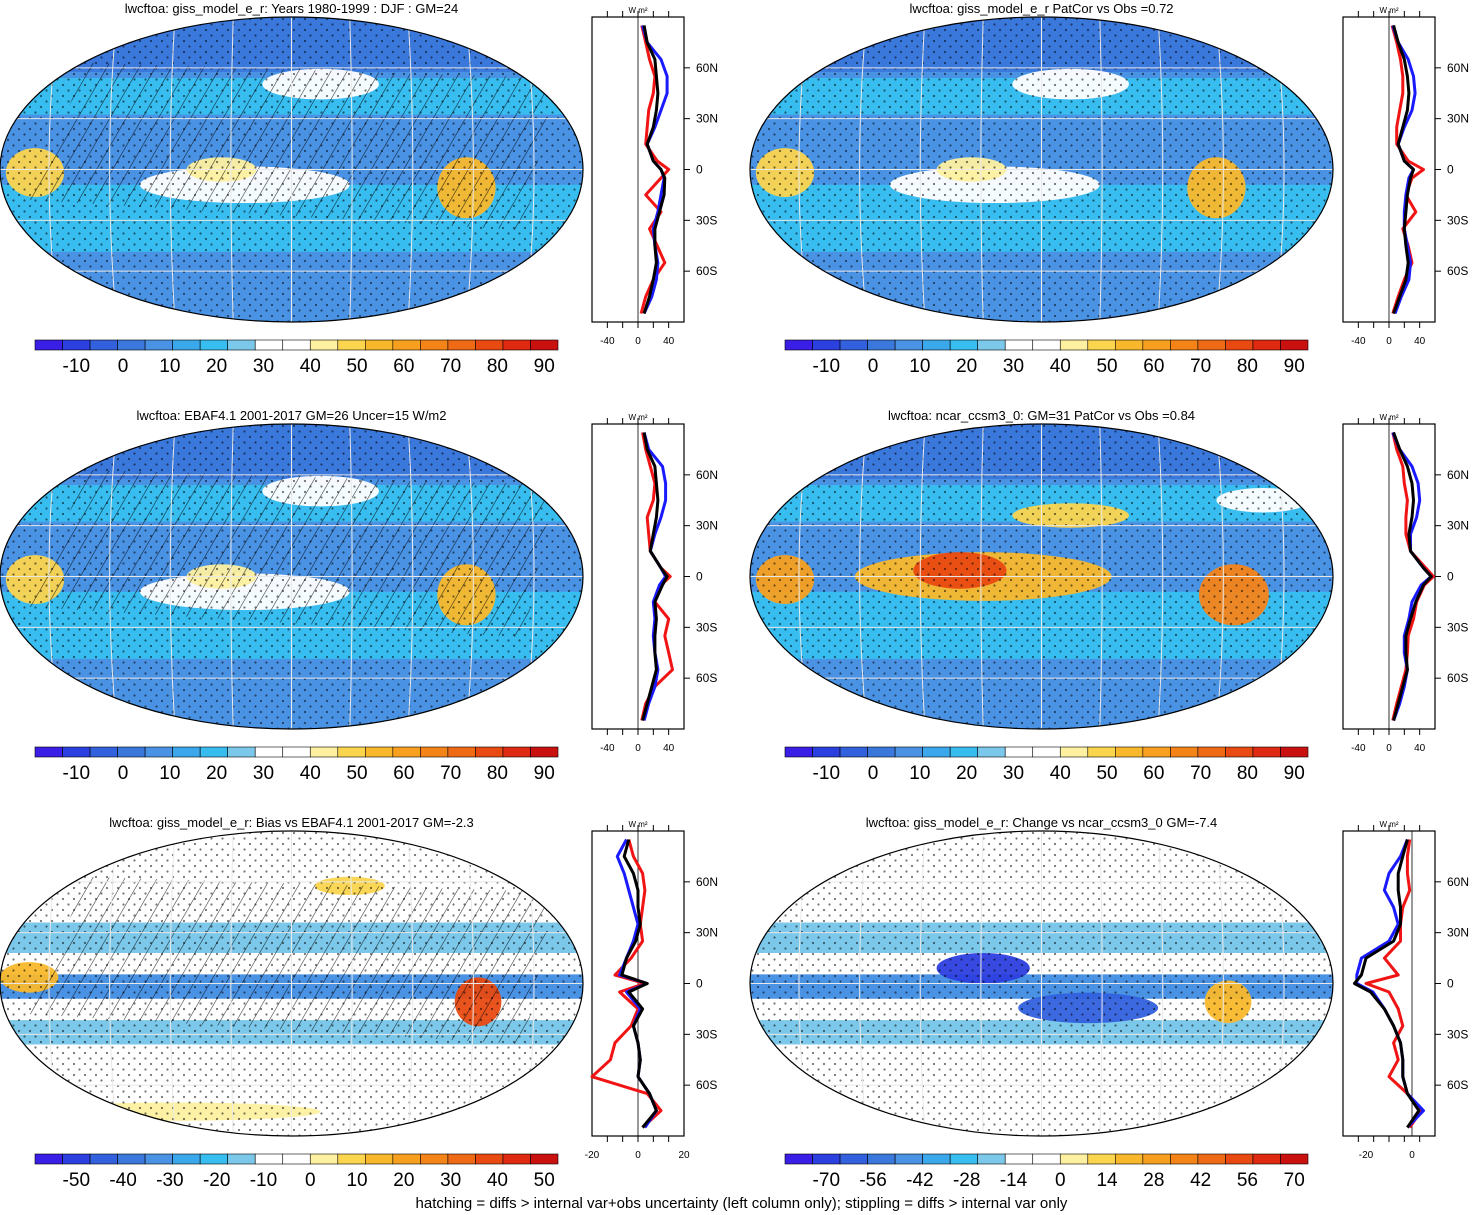  What do you see at coordinates (122, 1180) in the screenshot?
I see `colorbar-label: -40` at bounding box center [122, 1180].